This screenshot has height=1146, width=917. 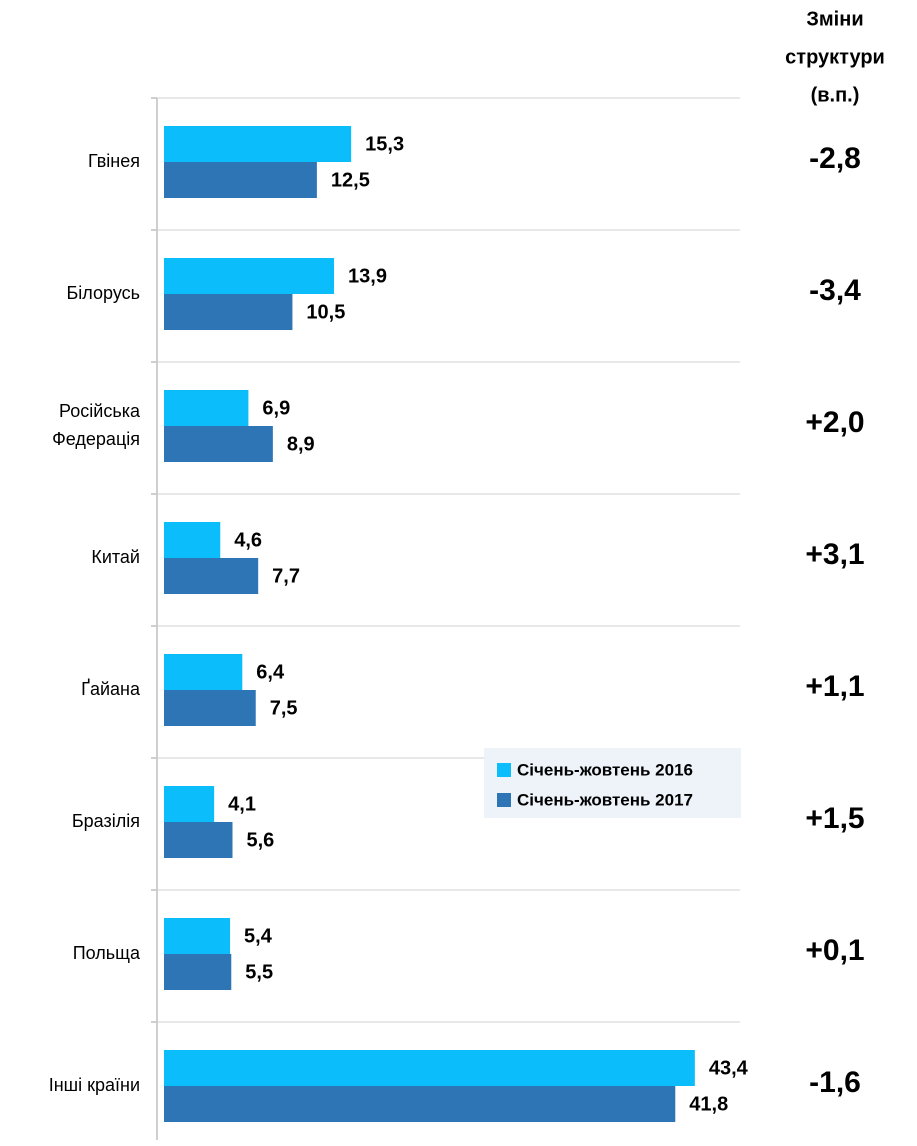 I want to click on legend-label: Січень-жовтень 2017, so click(x=605, y=799).